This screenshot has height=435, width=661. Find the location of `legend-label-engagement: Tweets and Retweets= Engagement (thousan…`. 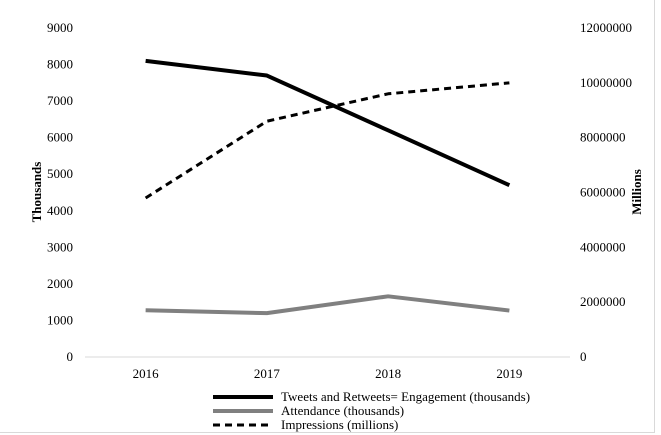

legend-label-engagement: Tweets and Retweets= Engagement (thousan… is located at coordinates (405, 396).